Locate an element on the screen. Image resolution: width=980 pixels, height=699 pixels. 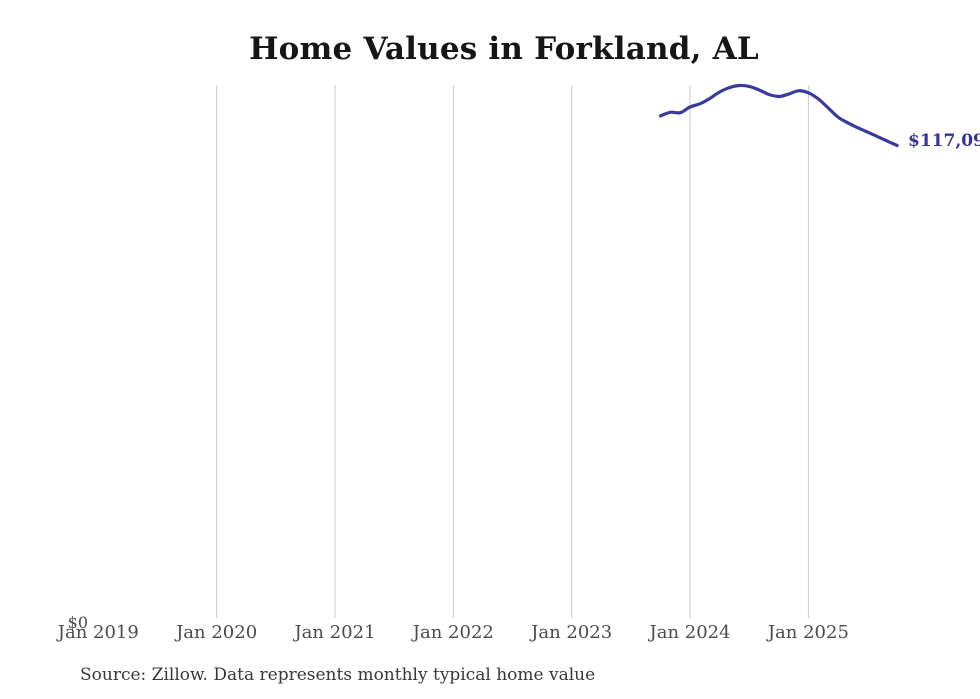
x-axis-tick-label: Jan 2024 is located at coordinates (690, 632).